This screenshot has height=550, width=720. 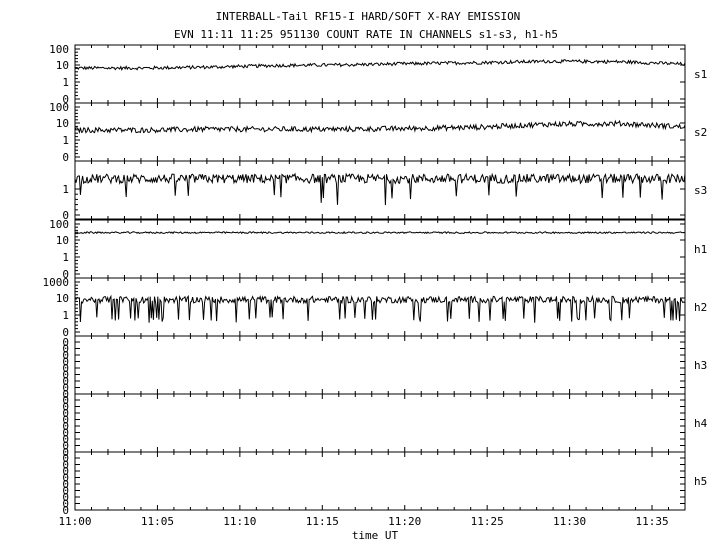 What do you see at coordinates (487, 521) in the screenshot?
I see `x-tick-label: 11:25` at bounding box center [487, 521].